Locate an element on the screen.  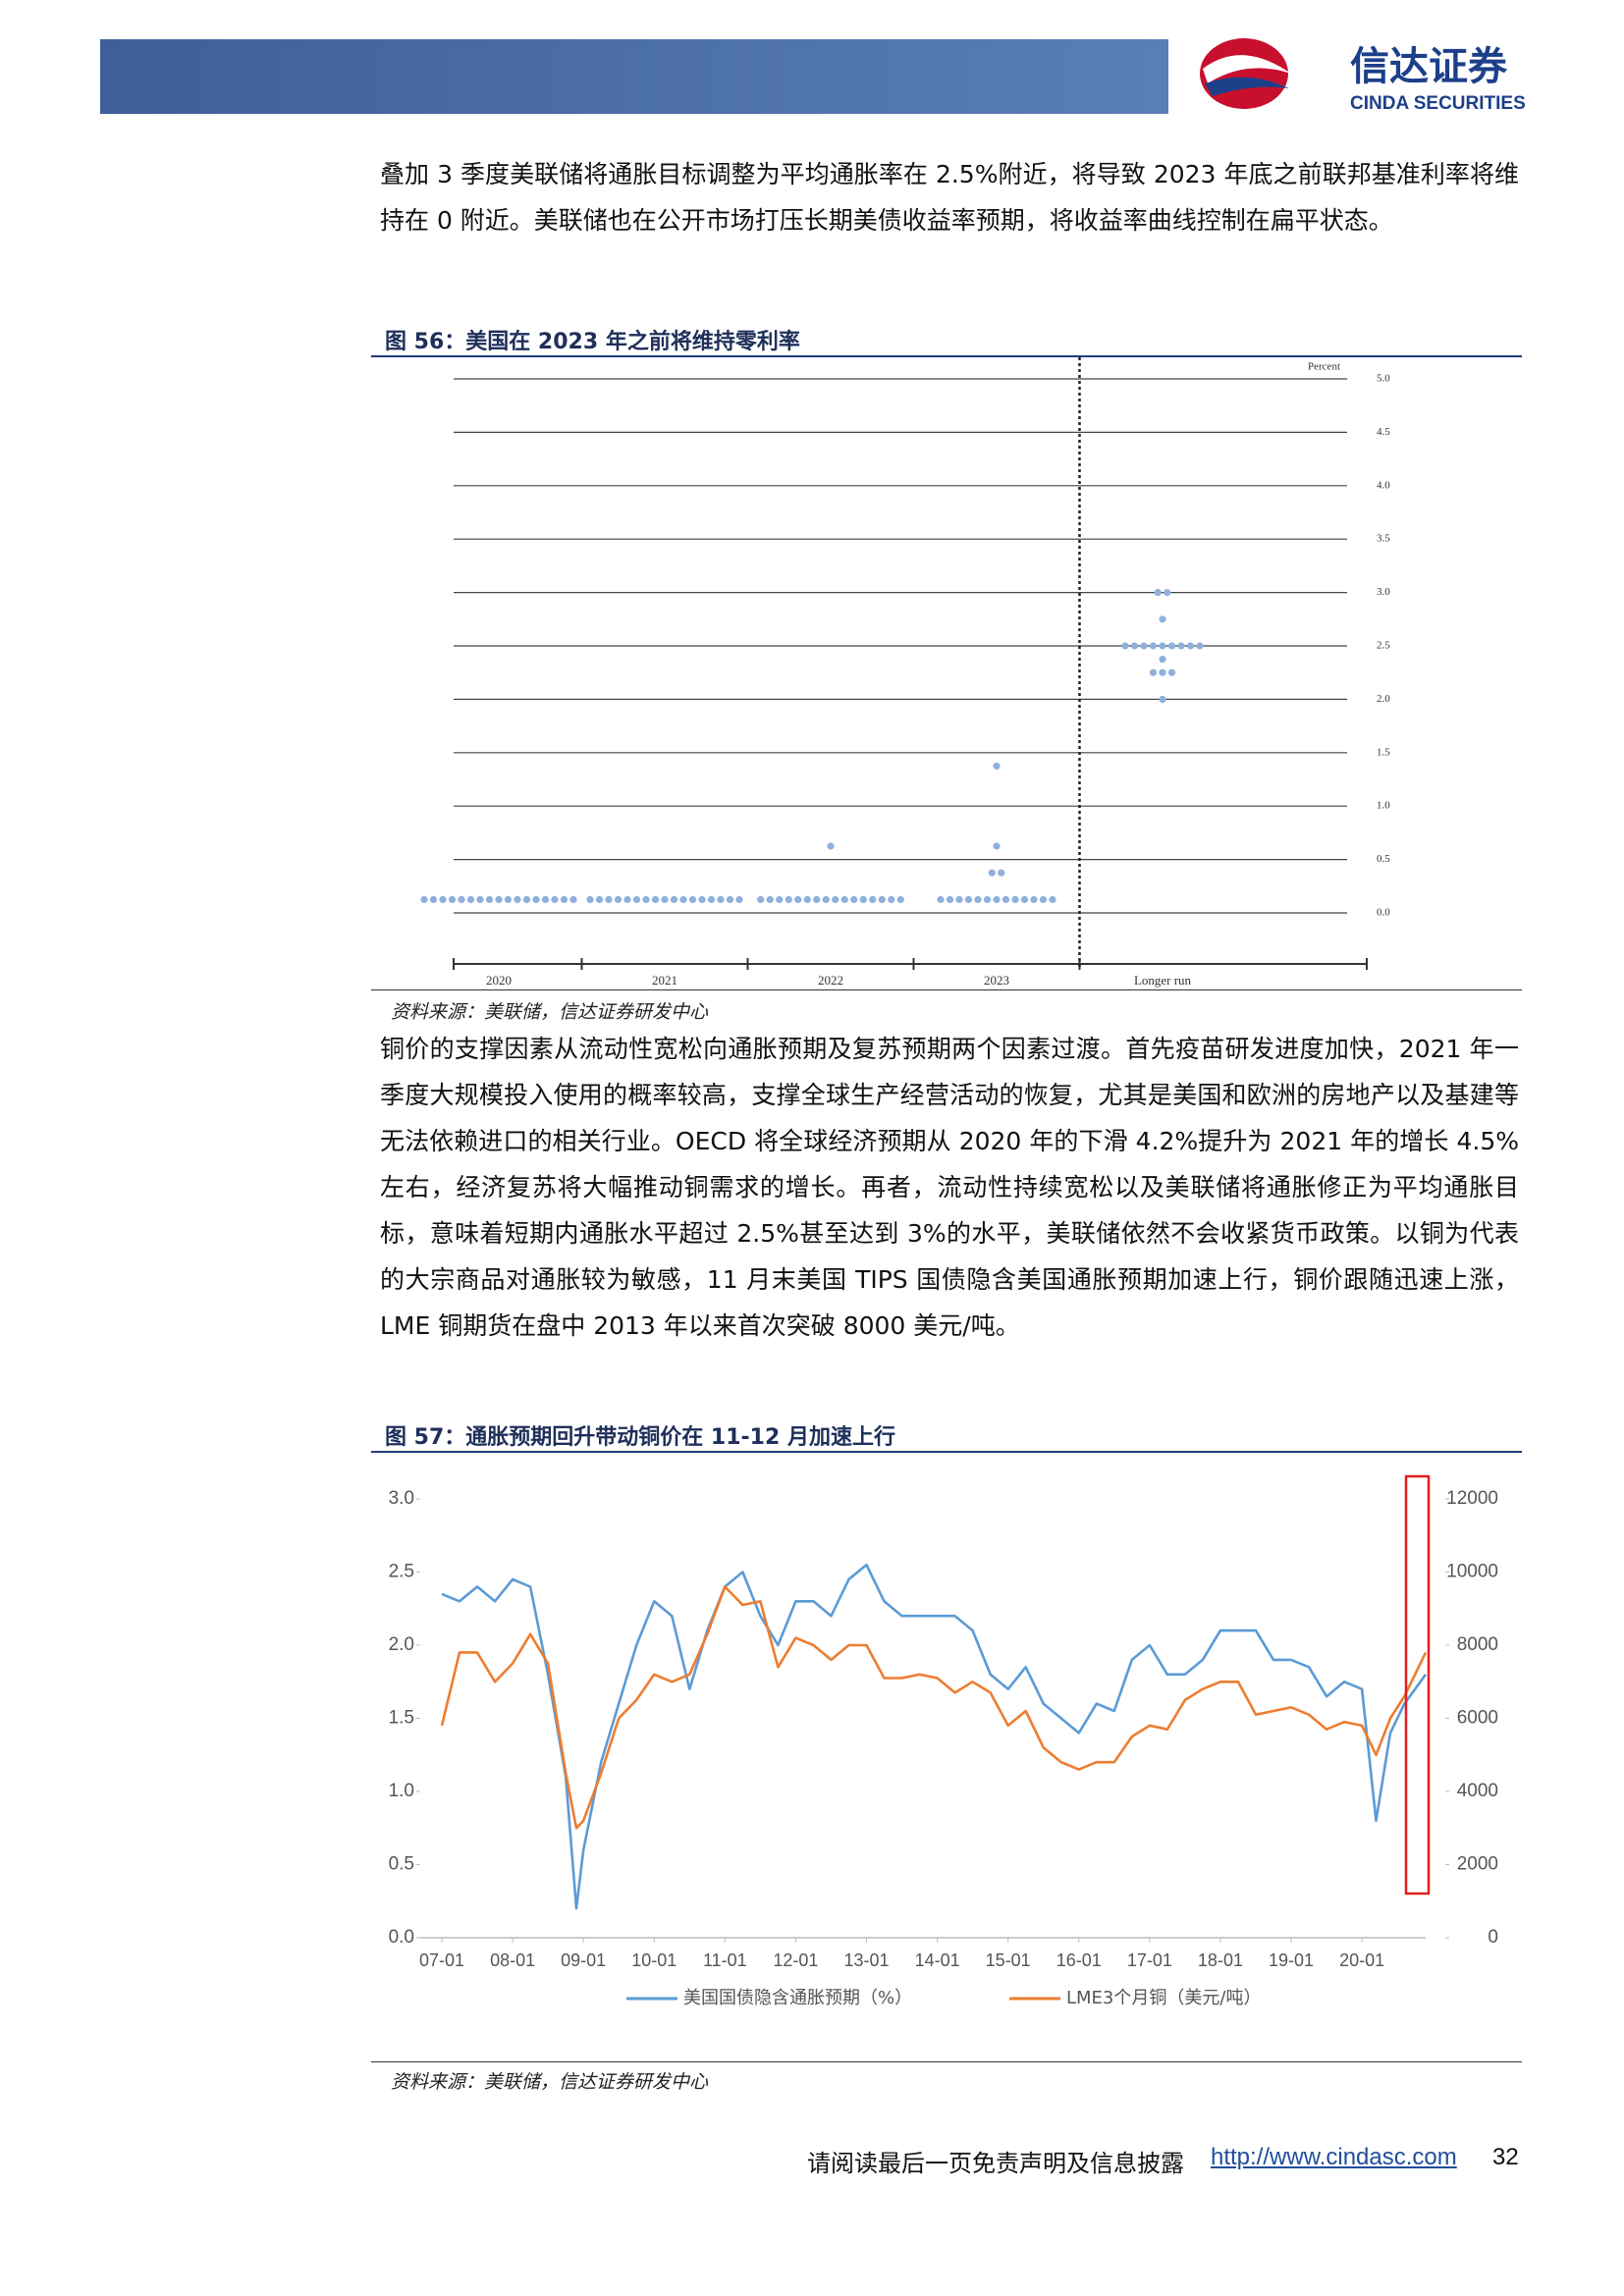
x-tick-label: 16-01 is located at coordinates (1079, 1960).